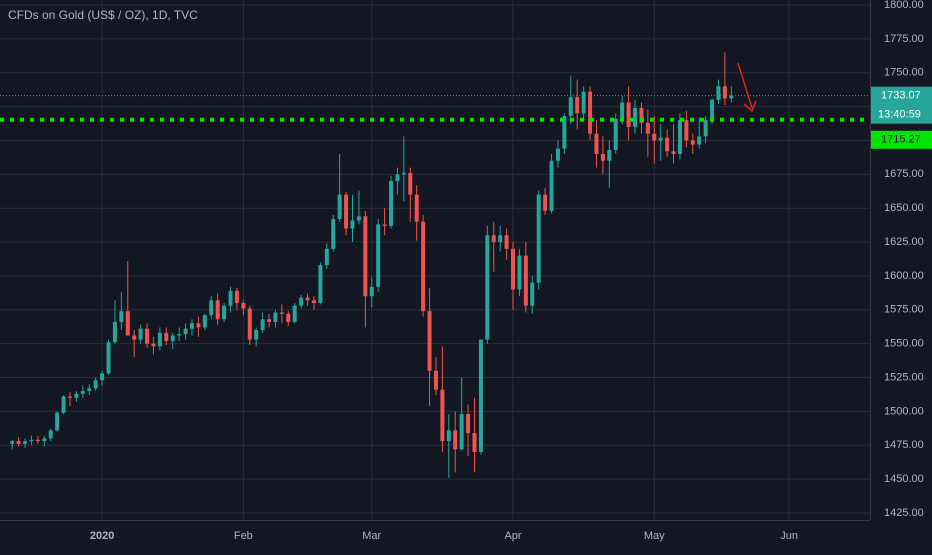 The image size is (932, 555). I want to click on y-tick-label: 1775.00, so click(904, 39).